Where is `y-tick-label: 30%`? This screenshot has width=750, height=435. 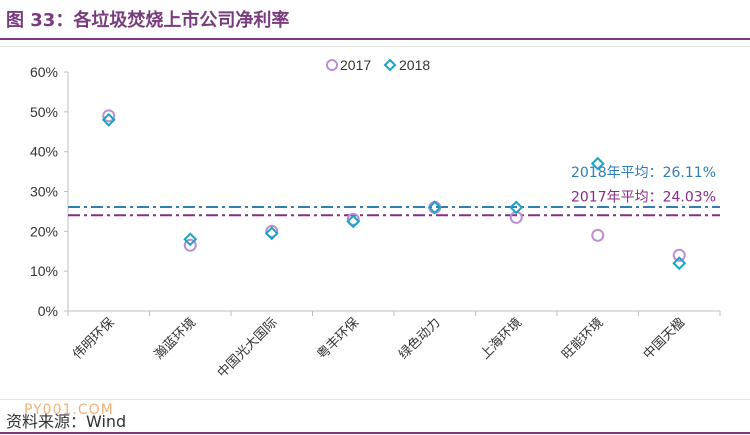
y-tick-label: 30% is located at coordinates (44, 192).